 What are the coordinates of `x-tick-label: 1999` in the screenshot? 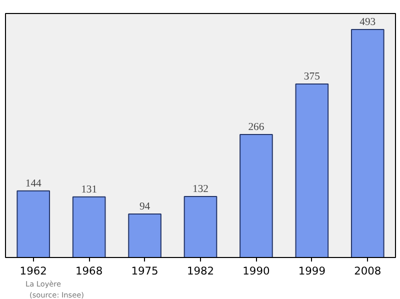 It's located at (312, 271).